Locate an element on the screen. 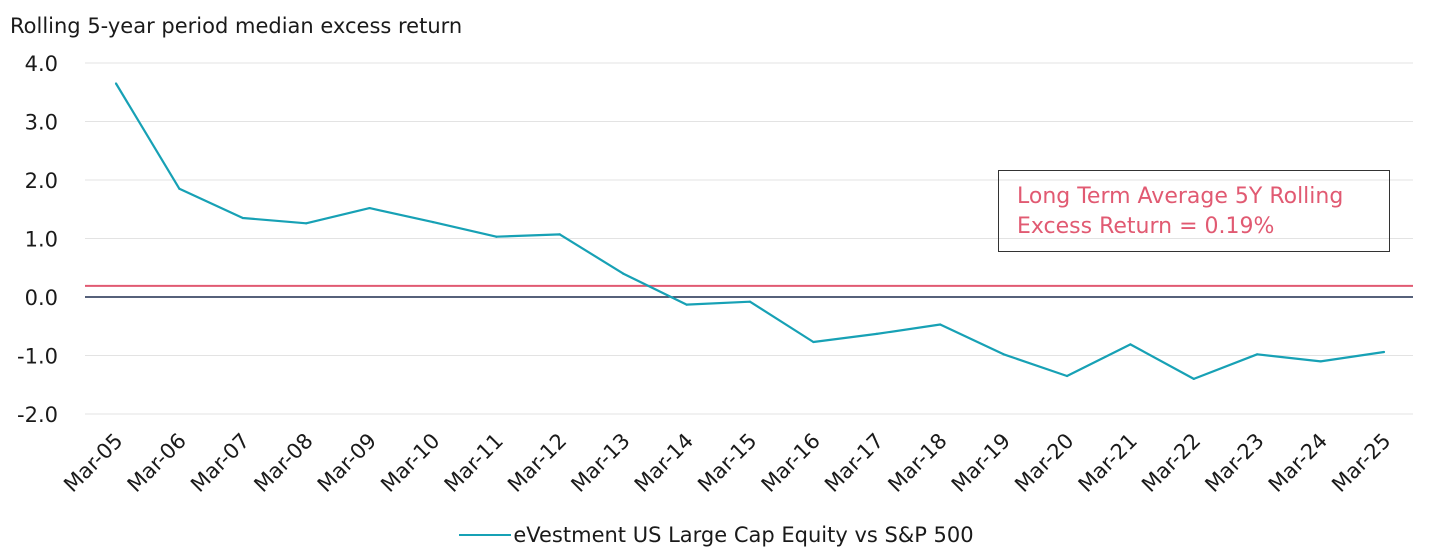  x-tick-label: Mar-22 is located at coordinates (1171, 463).